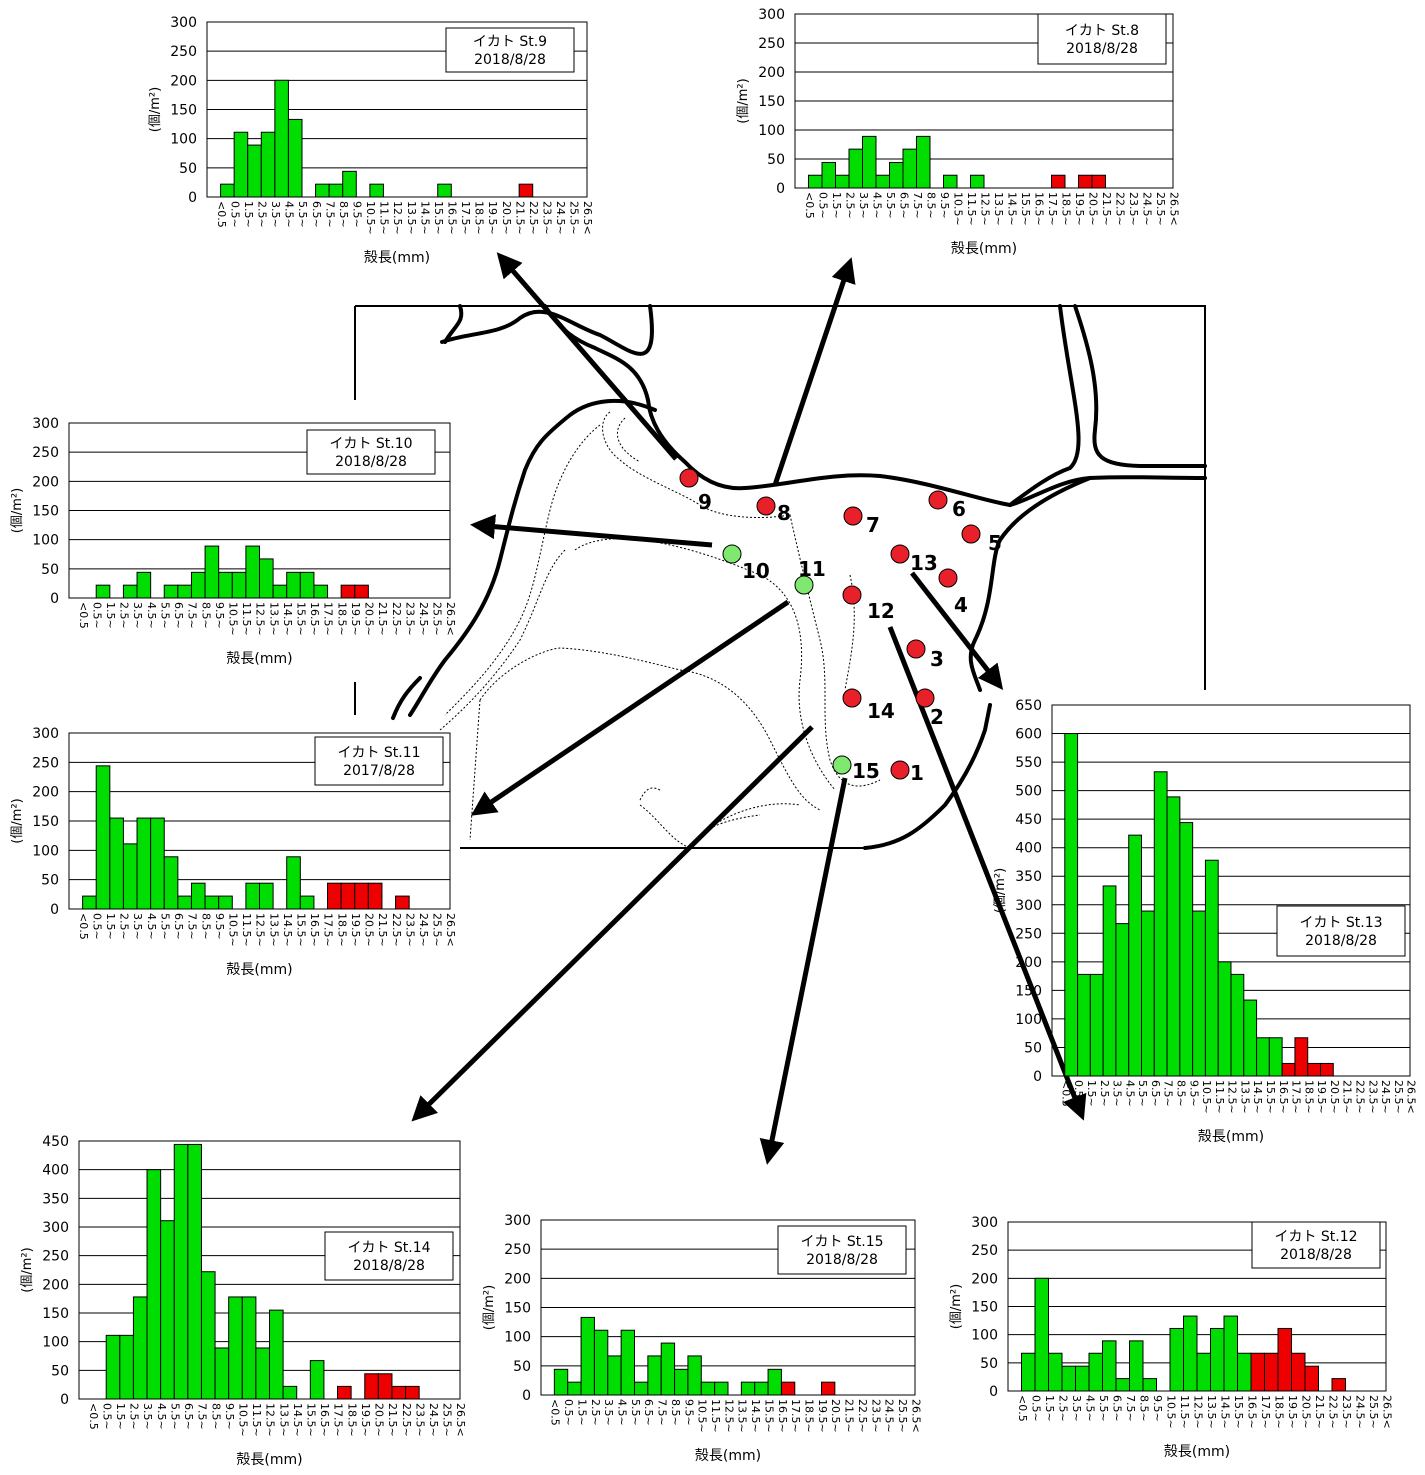 Image resolution: width=1425 pixels, height=1475 pixels. Describe the element at coordinates (379, 771) in the screenshot. I see `legend-date: 2017/8/28` at that location.